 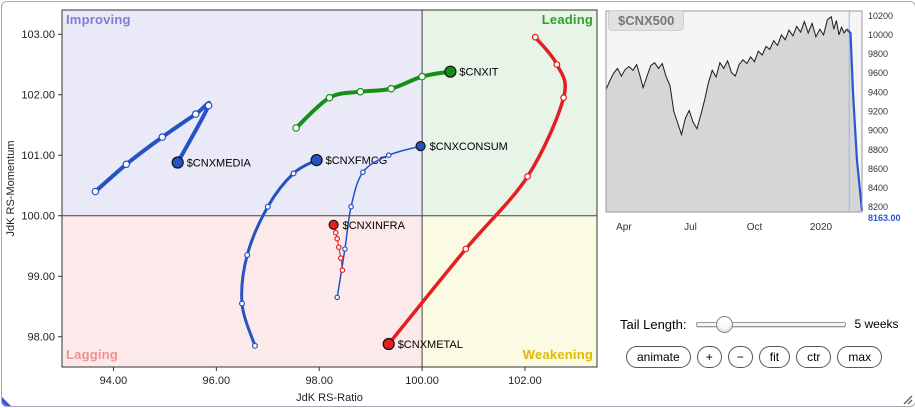 I want to click on security-label: $CNXFMCG, so click(x=357, y=161).